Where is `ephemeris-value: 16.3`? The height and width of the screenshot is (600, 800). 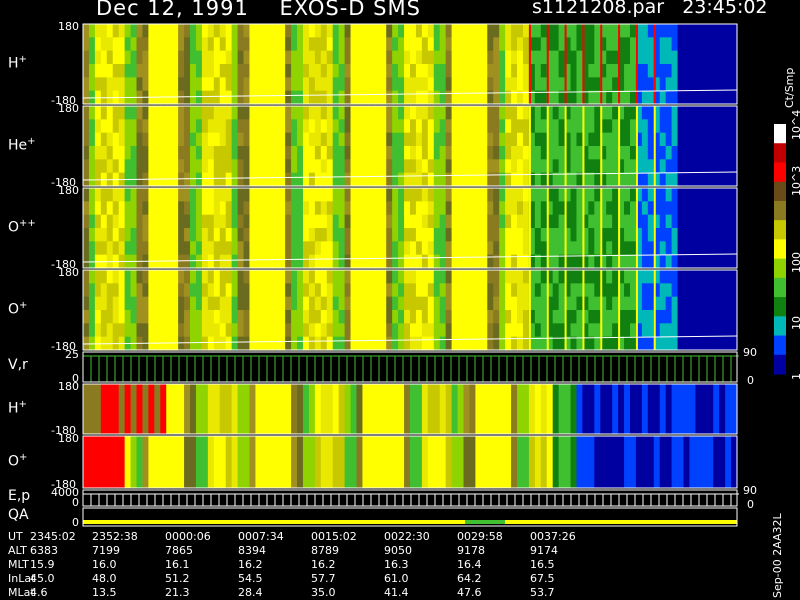
ephemeris-value: 16.3 is located at coordinates (396, 564).